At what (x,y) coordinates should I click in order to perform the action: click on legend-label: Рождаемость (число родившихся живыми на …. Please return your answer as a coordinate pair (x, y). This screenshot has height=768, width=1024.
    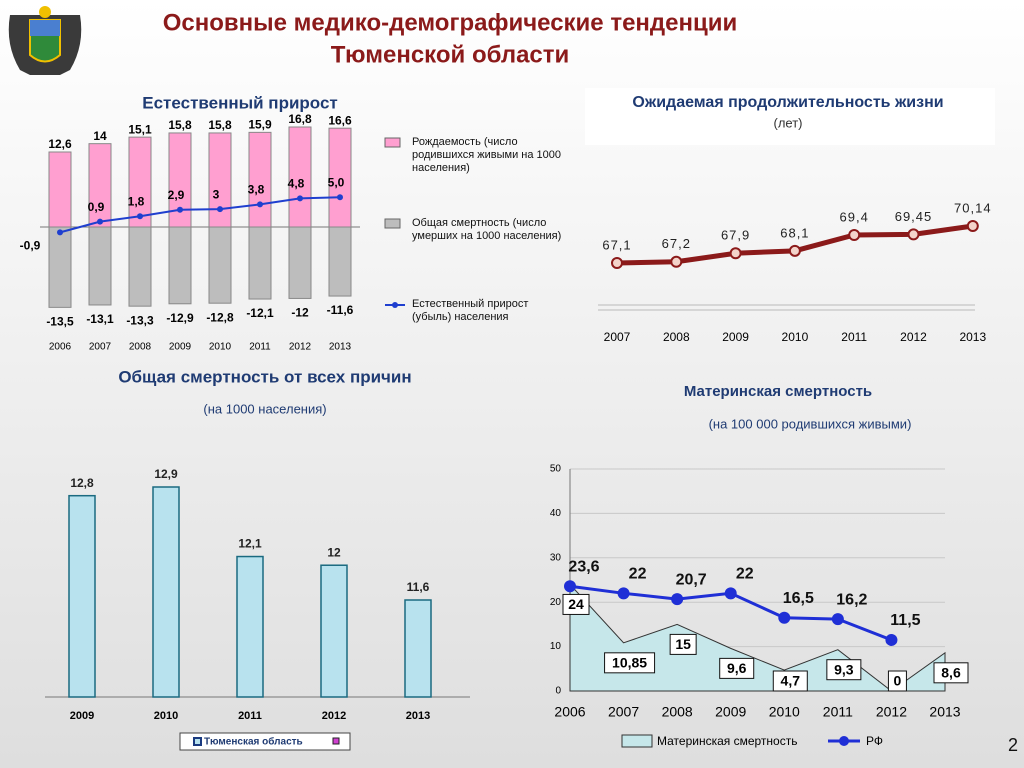
    Looking at the image, I should click on (486, 155).